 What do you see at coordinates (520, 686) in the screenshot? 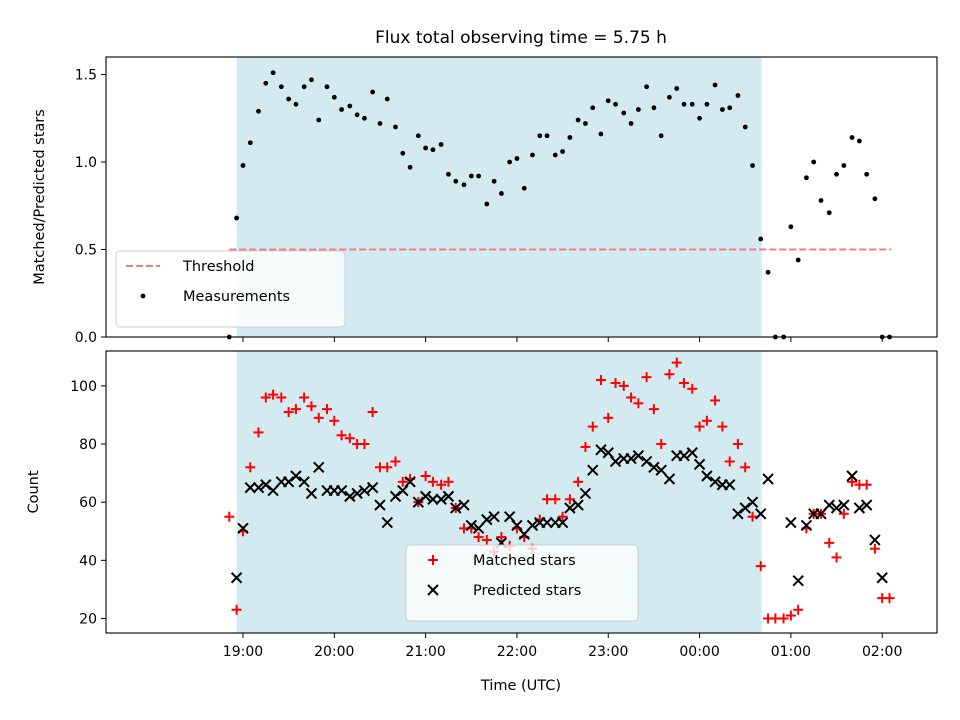
I see `x-axis-label: Time (UTC)` at bounding box center [520, 686].